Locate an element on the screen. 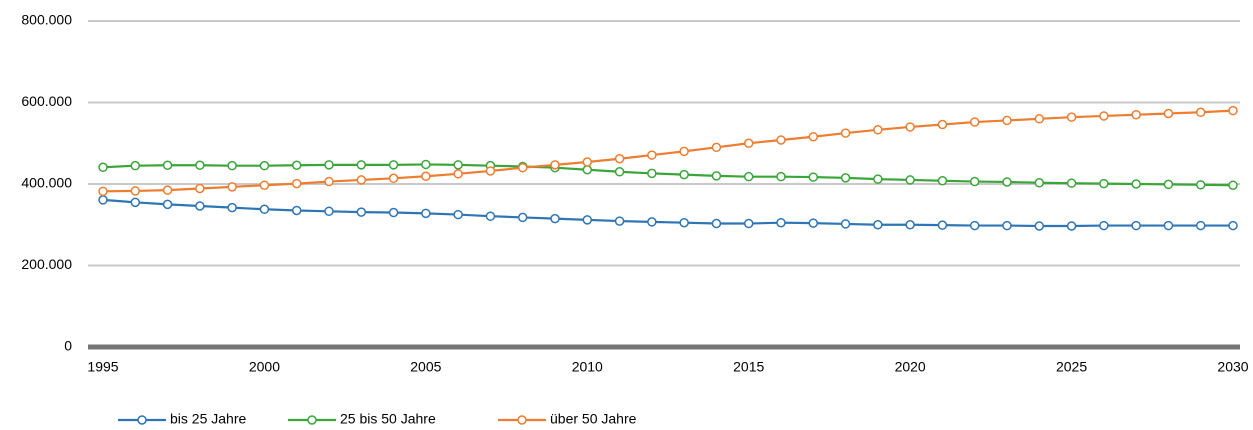  x-tick-label: 2025 is located at coordinates (1071, 367).